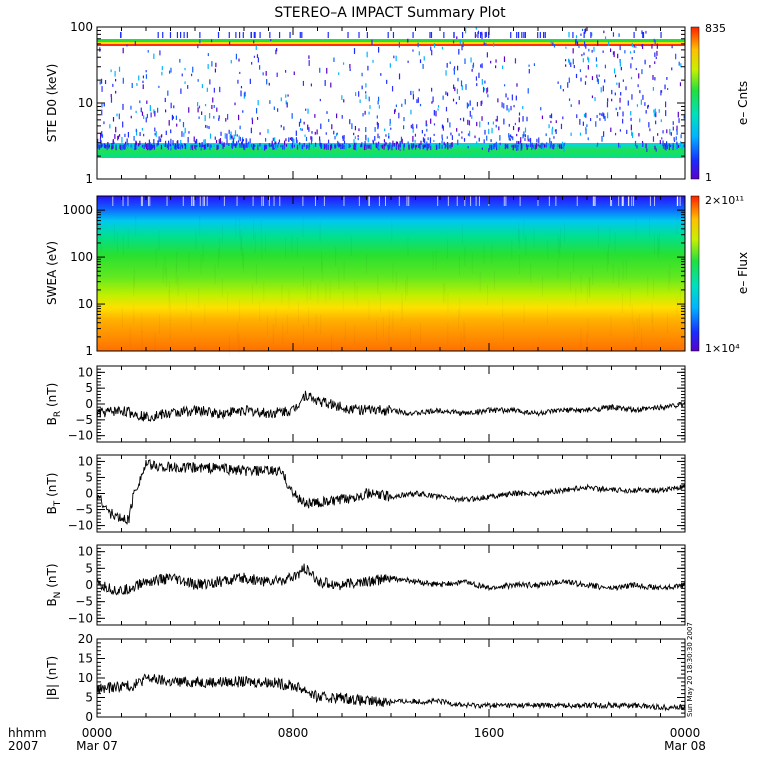 This screenshot has height=780, width=780. What do you see at coordinates (715, 28) in the screenshot?
I see `ste-colorbar-max: 835` at bounding box center [715, 28].